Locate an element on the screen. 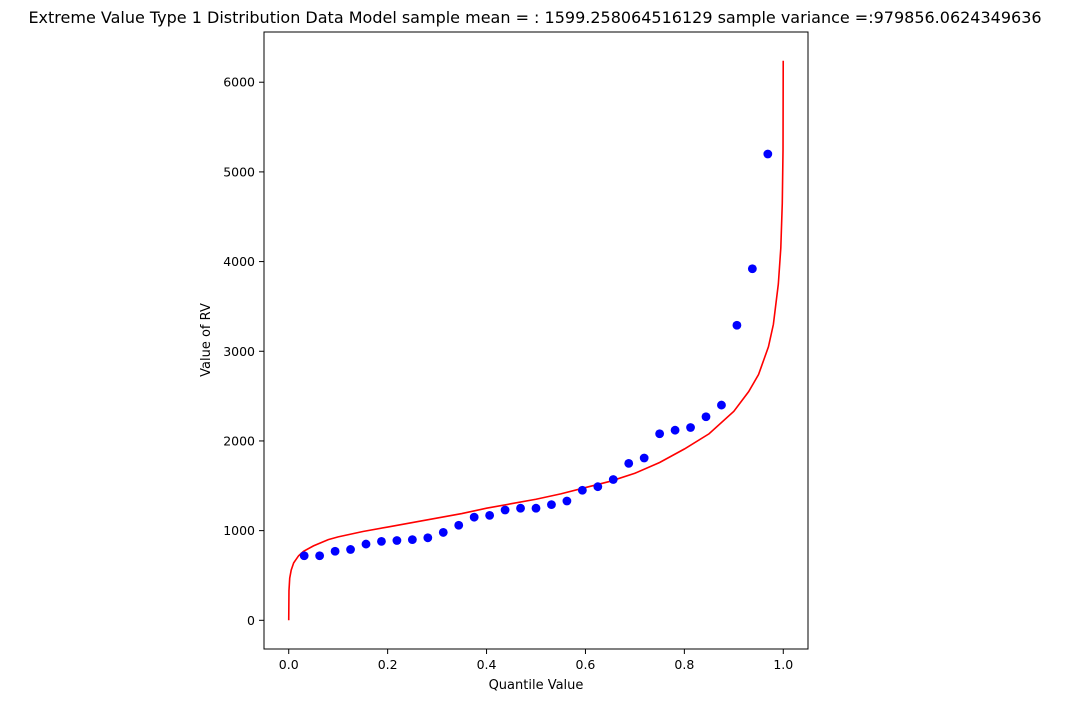  x-axis: 0.0 0.2 0.4 0.6 0.8 1.0 is located at coordinates (536, 660).